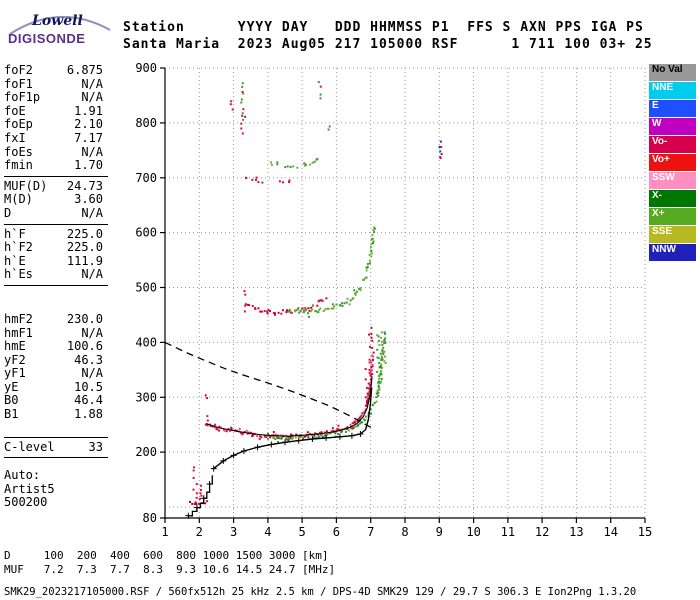 The image size is (700, 600). I want to click on legend-item-nne: NNE, so click(672, 90).